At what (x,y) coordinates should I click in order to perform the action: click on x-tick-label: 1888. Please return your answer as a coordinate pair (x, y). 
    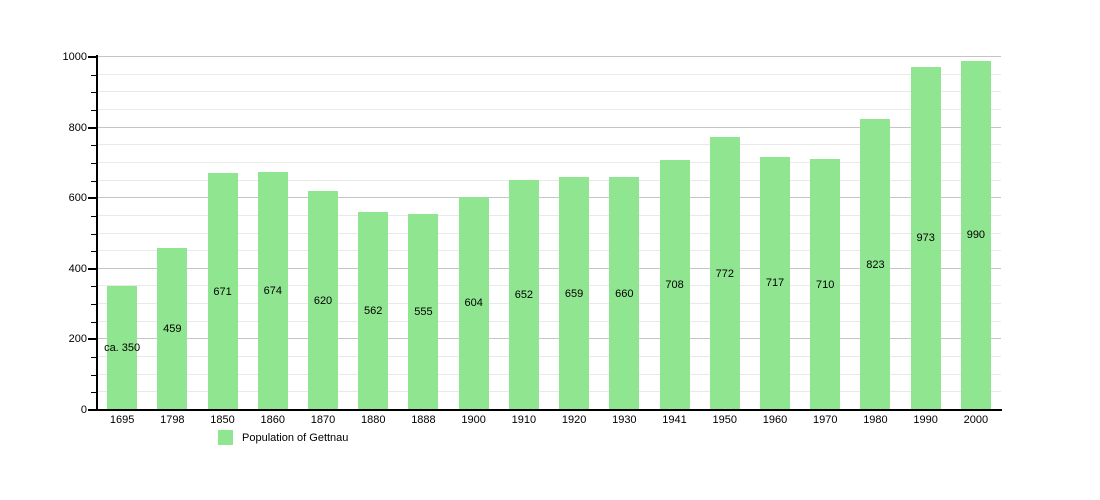
    Looking at the image, I should click on (423, 420).